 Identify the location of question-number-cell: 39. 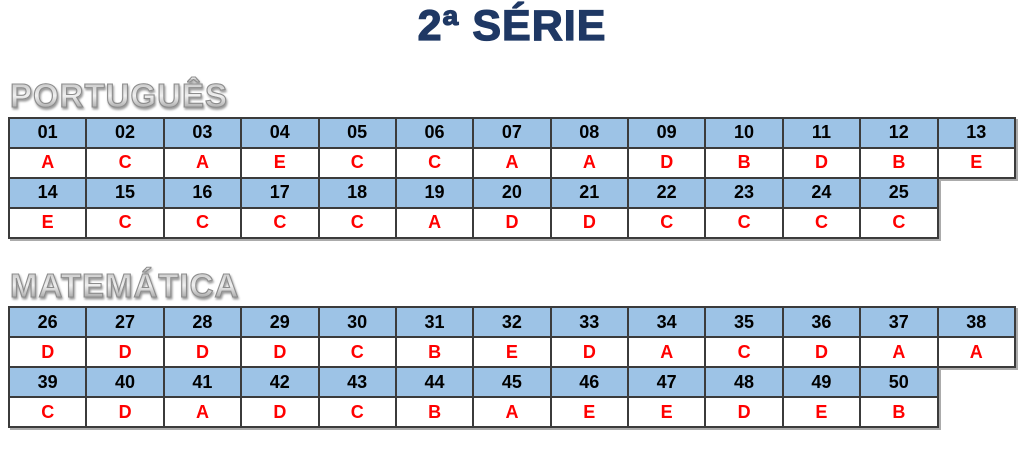
(47, 382).